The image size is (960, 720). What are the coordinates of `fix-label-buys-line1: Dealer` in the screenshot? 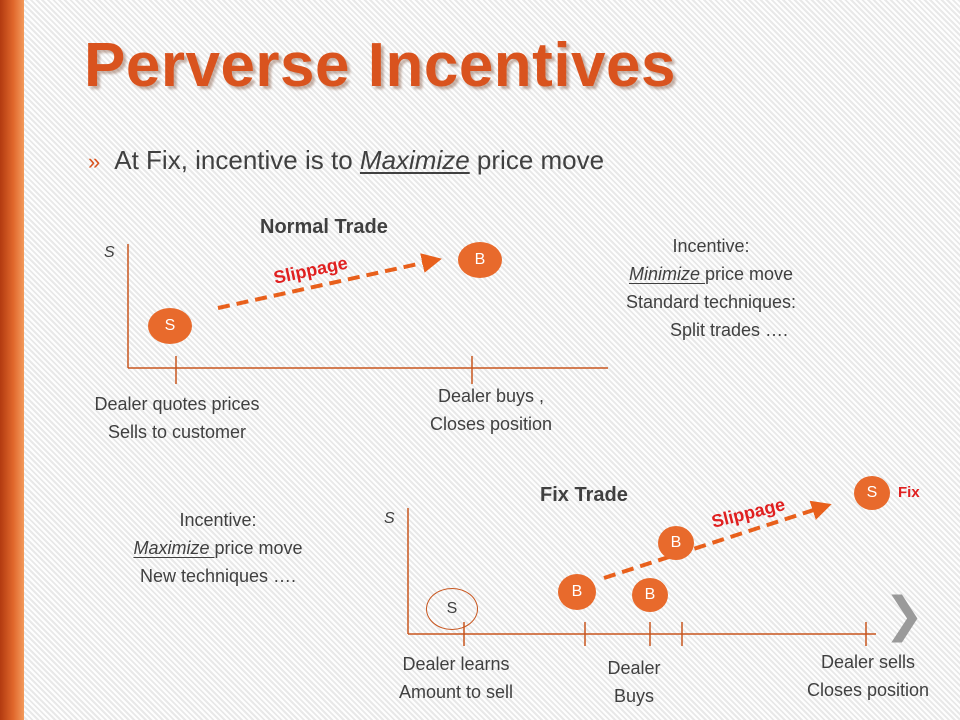 It's located at (634, 668).